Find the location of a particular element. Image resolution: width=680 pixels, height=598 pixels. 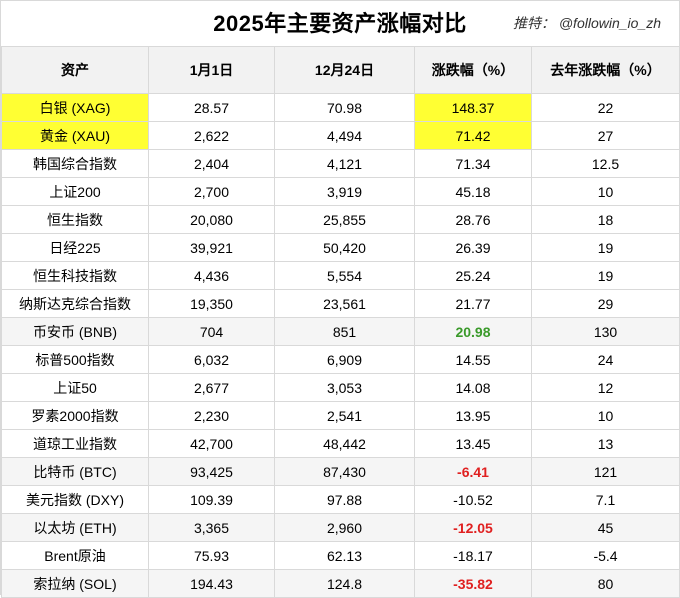

last-year-cell: 22 is located at coordinates (605, 107).